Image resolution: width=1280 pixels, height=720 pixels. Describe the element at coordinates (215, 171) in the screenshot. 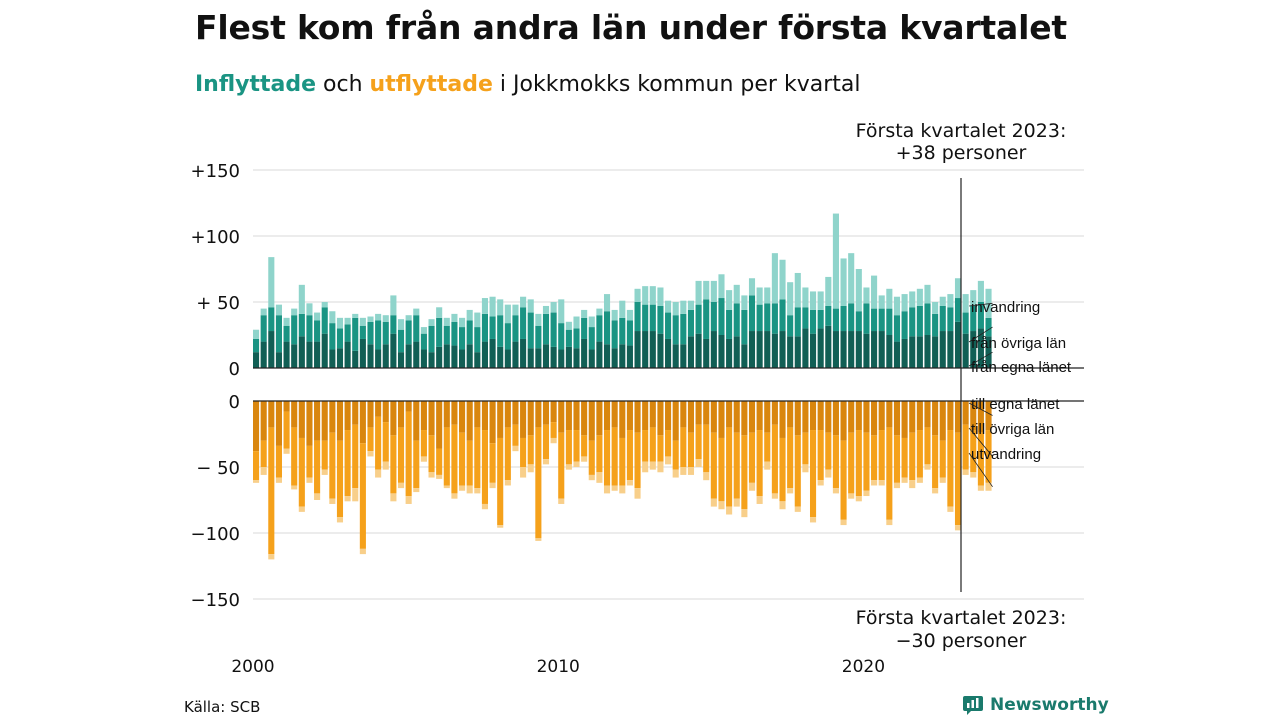

I see `y-tick-label-top: +150` at that location.